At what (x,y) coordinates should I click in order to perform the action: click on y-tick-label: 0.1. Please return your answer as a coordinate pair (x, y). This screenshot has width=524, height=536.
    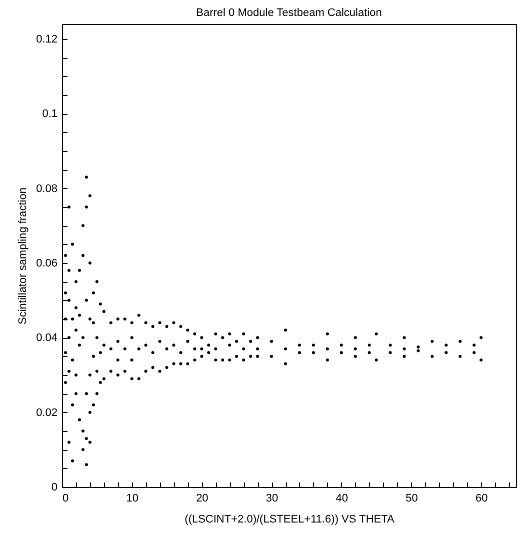
    Looking at the image, I should click on (50, 114).